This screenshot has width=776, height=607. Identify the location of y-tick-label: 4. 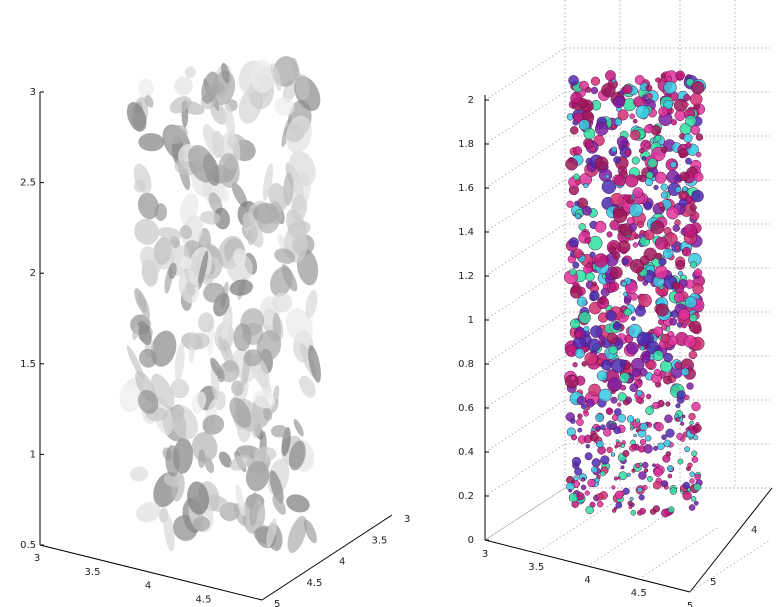
(342, 562).